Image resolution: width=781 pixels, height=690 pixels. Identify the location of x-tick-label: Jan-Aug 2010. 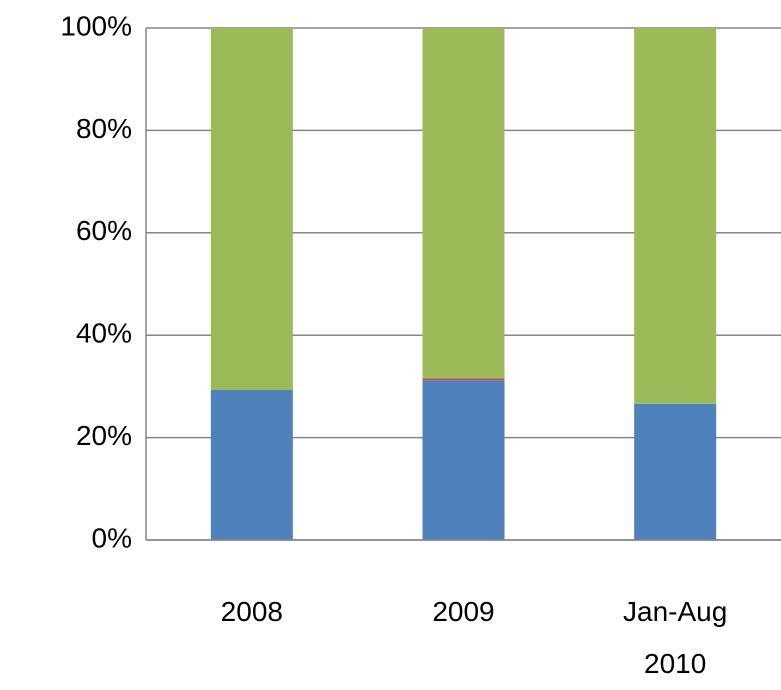
(675, 637).